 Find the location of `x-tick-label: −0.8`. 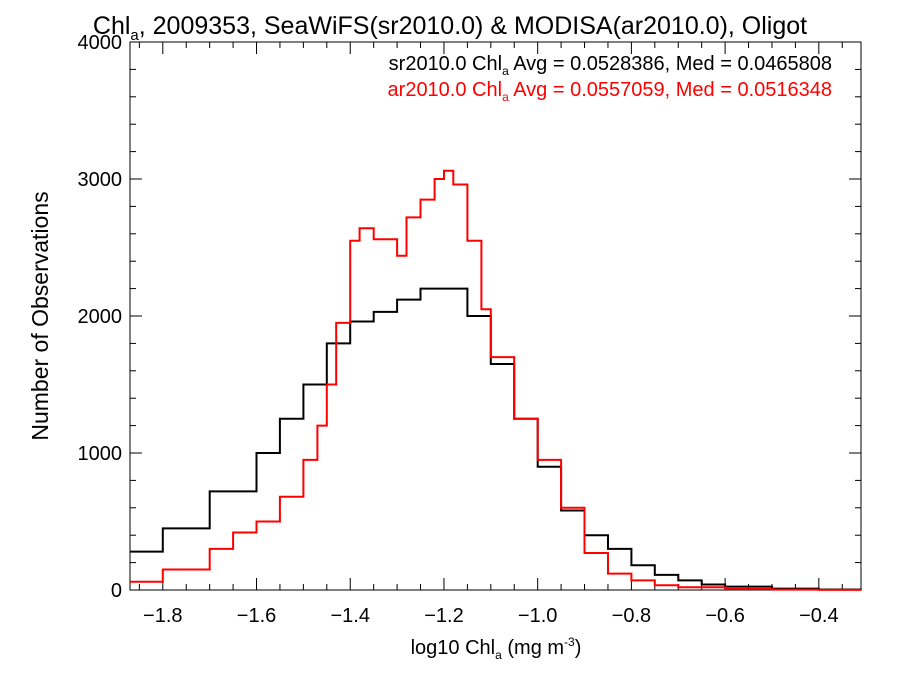

x-tick-label: −0.8 is located at coordinates (631, 616).